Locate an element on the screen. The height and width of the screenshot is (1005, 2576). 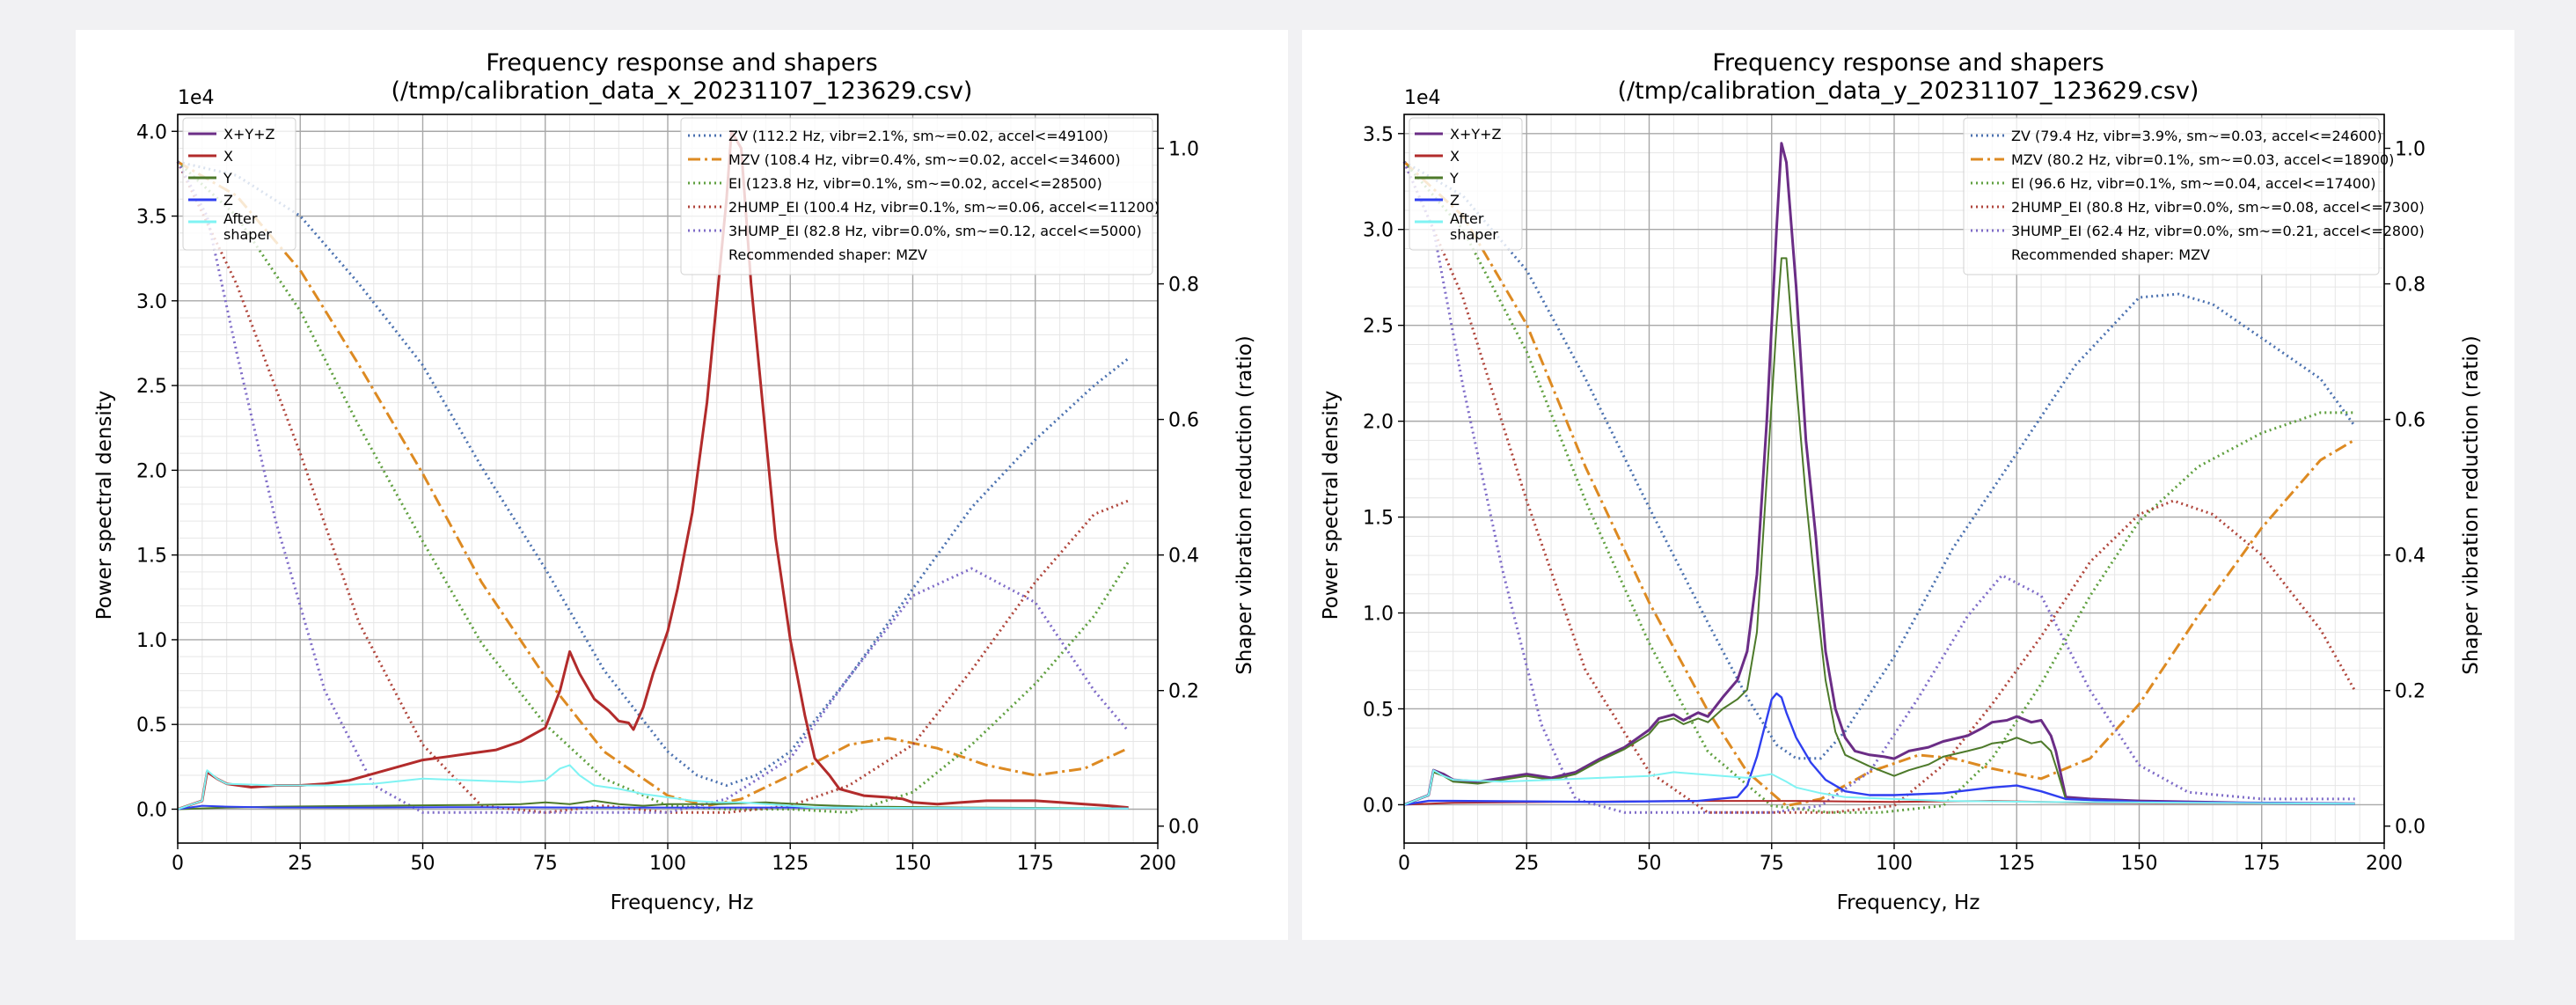
psd-curve-y is located at coordinates (653, 805).